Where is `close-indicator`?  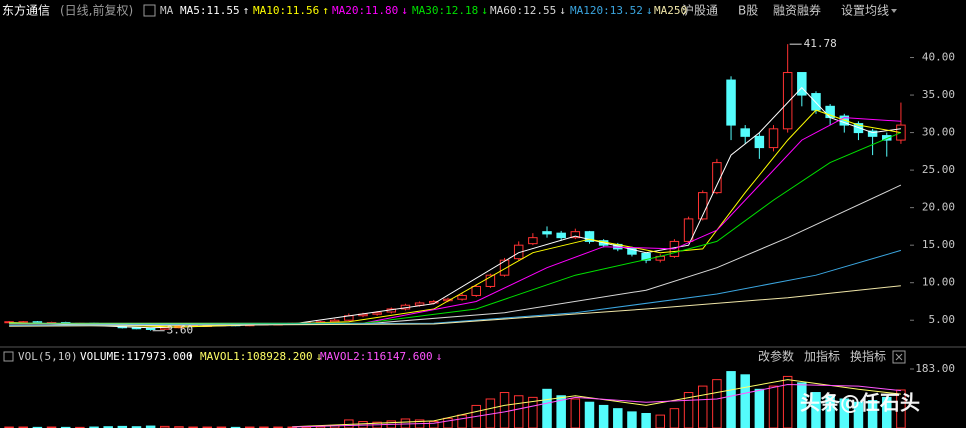 close-indicator is located at coordinates (899, 357).